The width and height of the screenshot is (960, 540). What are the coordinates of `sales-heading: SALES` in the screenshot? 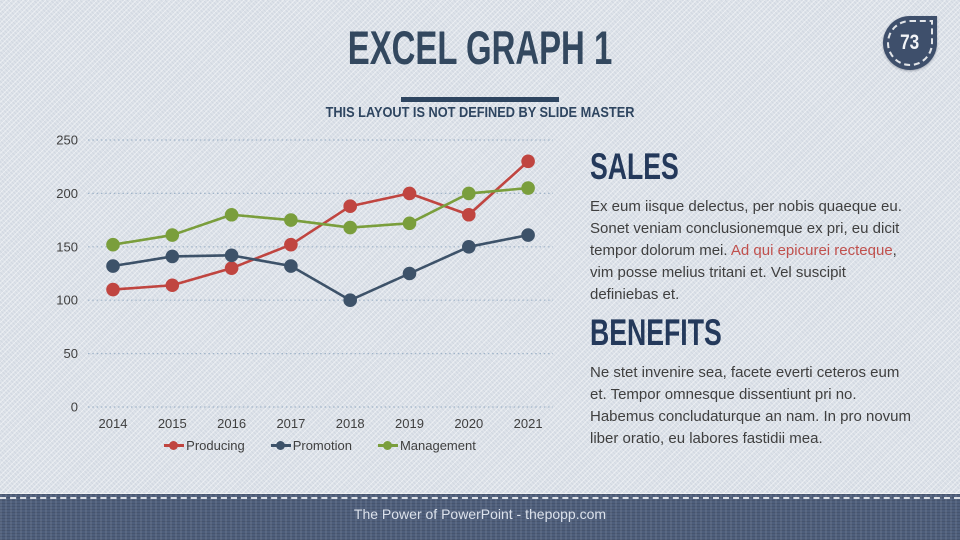 It's located at (634, 166).